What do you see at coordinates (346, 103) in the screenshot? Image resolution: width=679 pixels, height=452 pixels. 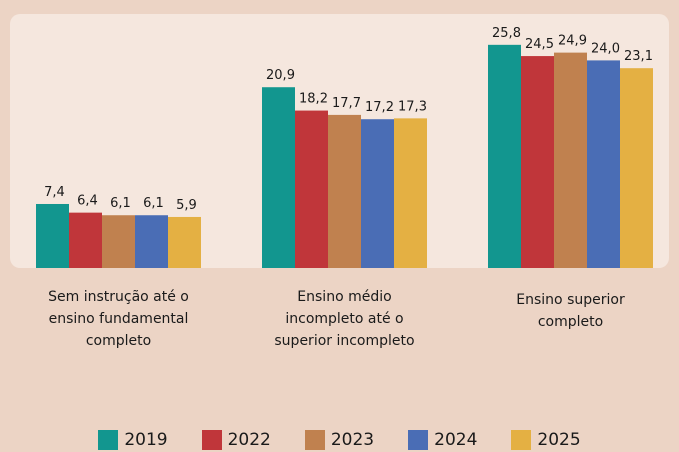 I see `value-label: 17,7` at bounding box center [346, 103].